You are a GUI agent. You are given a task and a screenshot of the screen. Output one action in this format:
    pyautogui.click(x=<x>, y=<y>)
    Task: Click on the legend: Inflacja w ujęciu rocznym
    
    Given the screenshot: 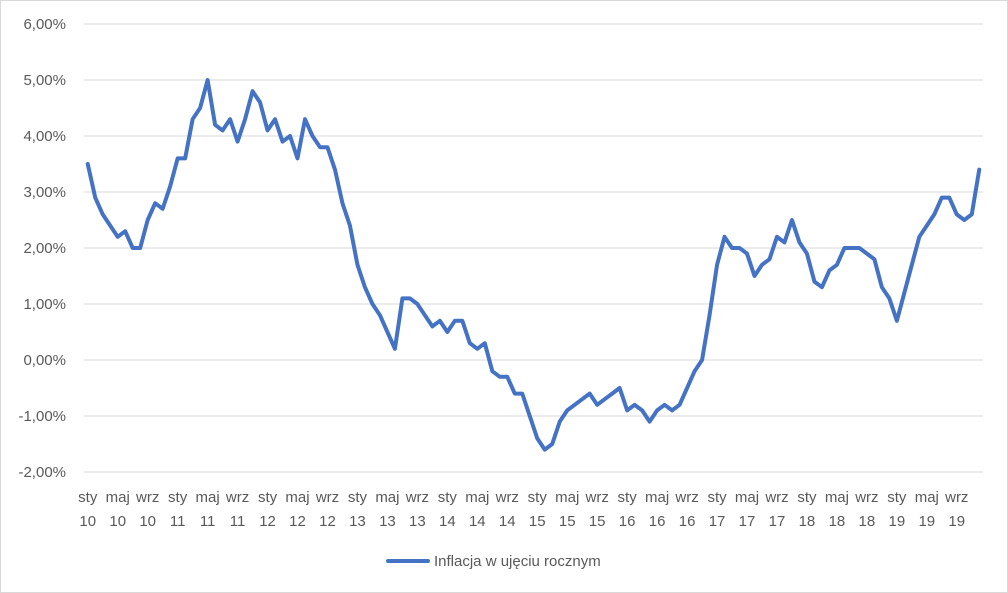 What is the action you would take?
    pyautogui.click(x=493, y=561)
    